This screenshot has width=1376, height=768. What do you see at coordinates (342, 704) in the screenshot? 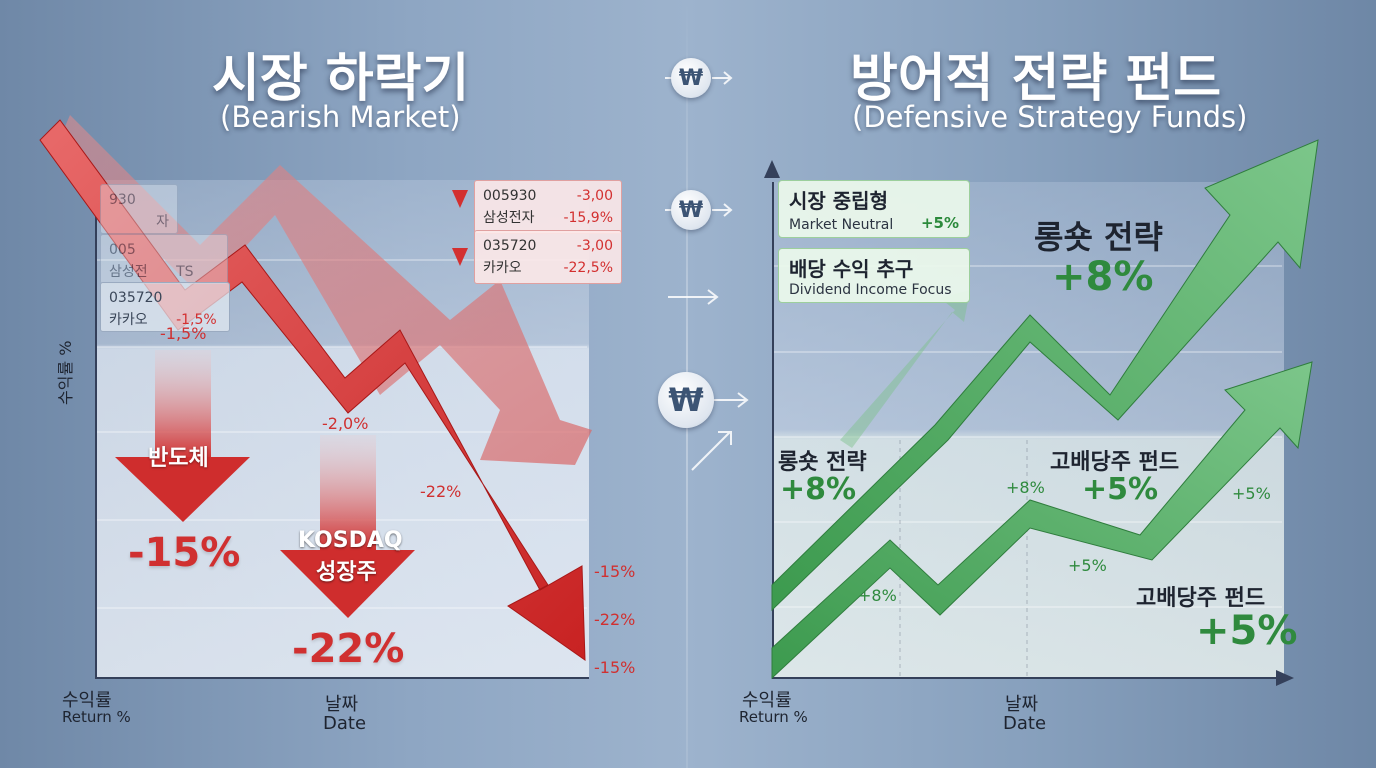
I see `left-x-axis-ko: 날짜` at bounding box center [342, 704].